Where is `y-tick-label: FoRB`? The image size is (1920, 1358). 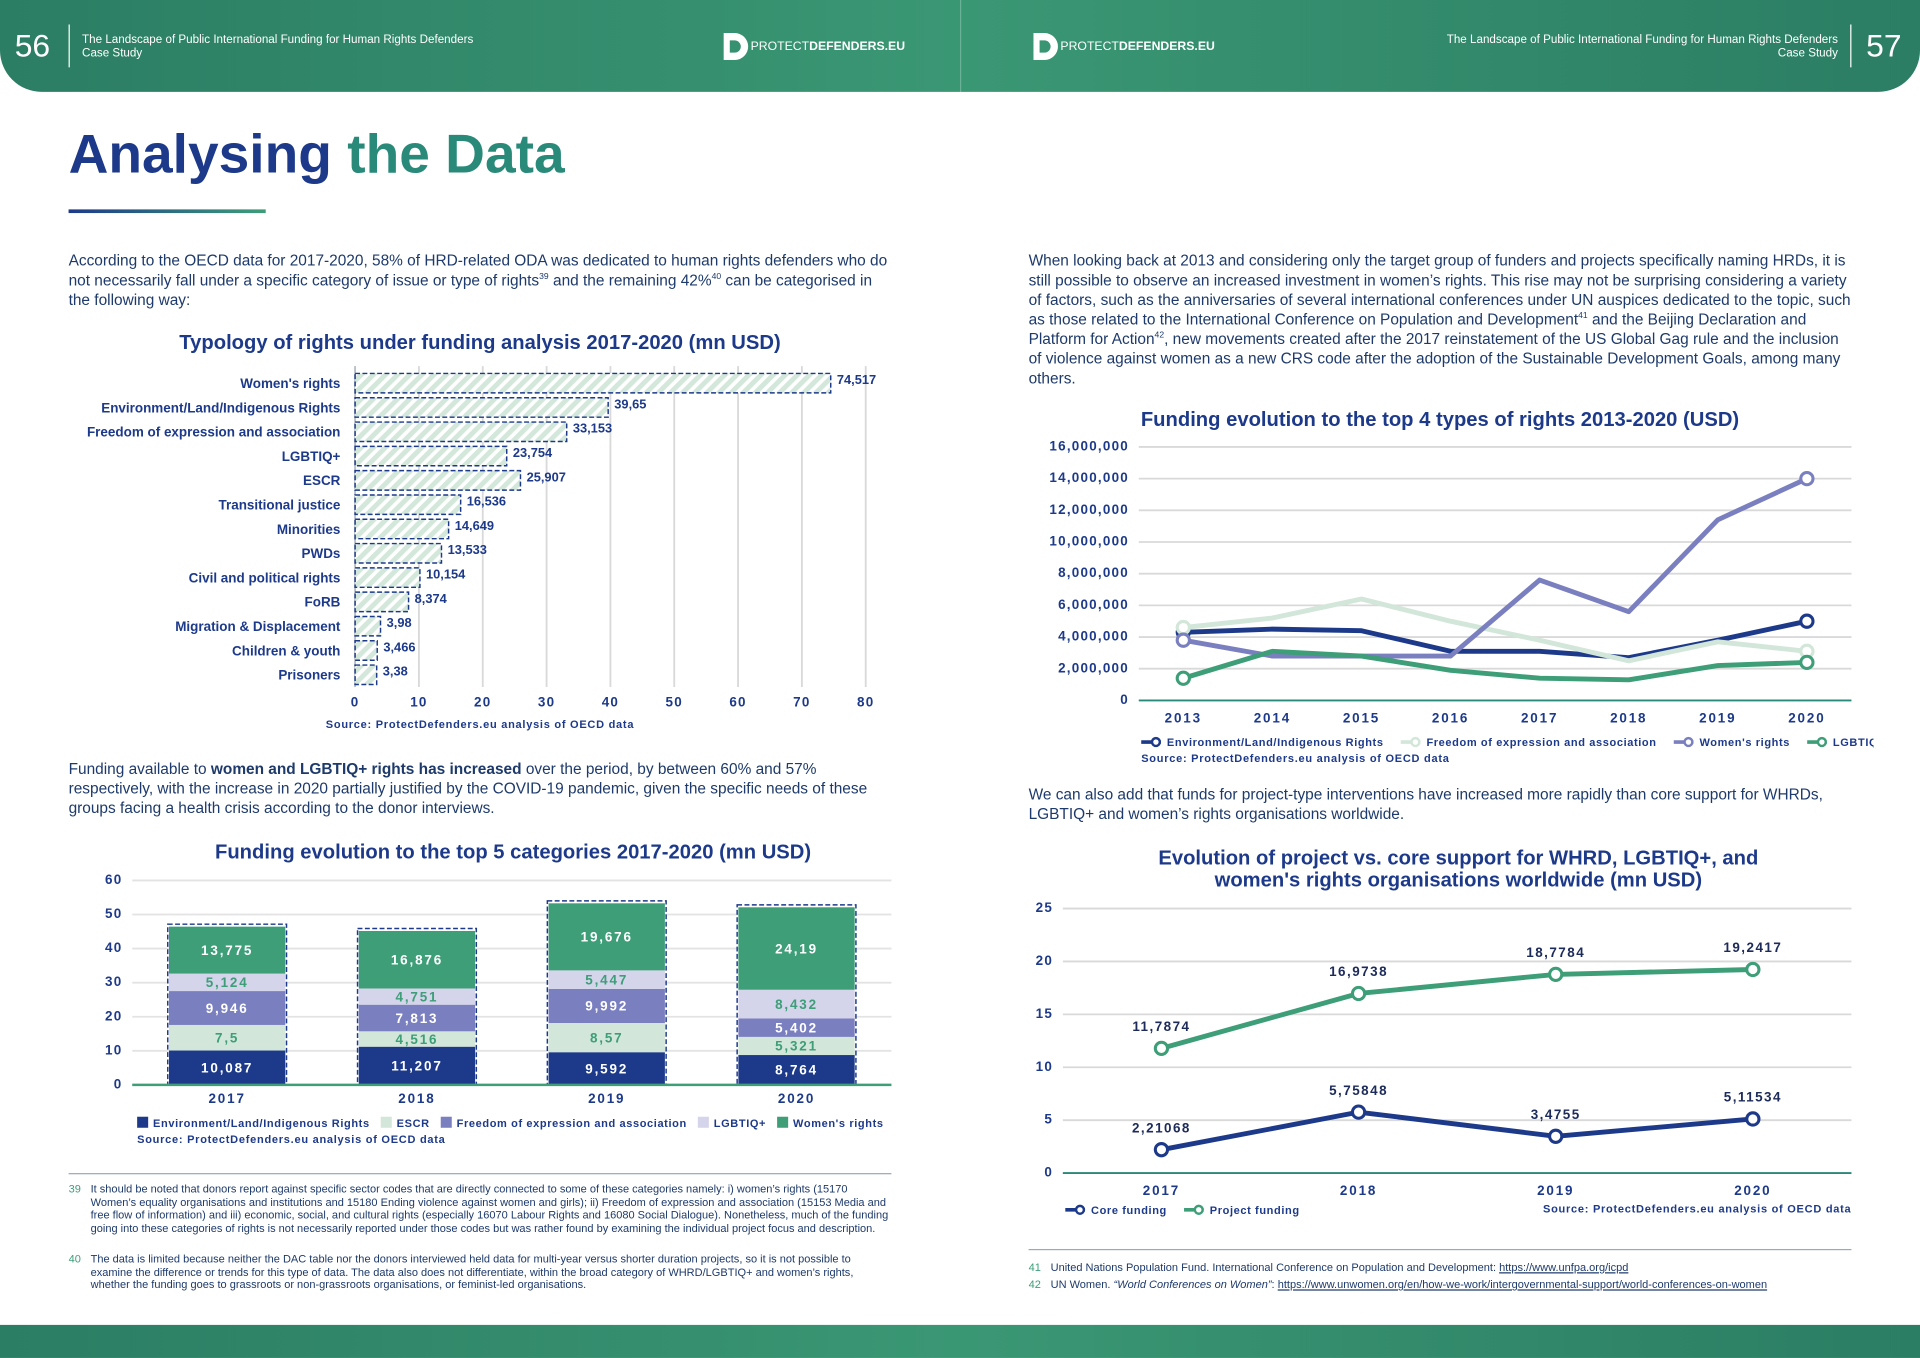 y-tick-label: FoRB is located at coordinates (323, 602).